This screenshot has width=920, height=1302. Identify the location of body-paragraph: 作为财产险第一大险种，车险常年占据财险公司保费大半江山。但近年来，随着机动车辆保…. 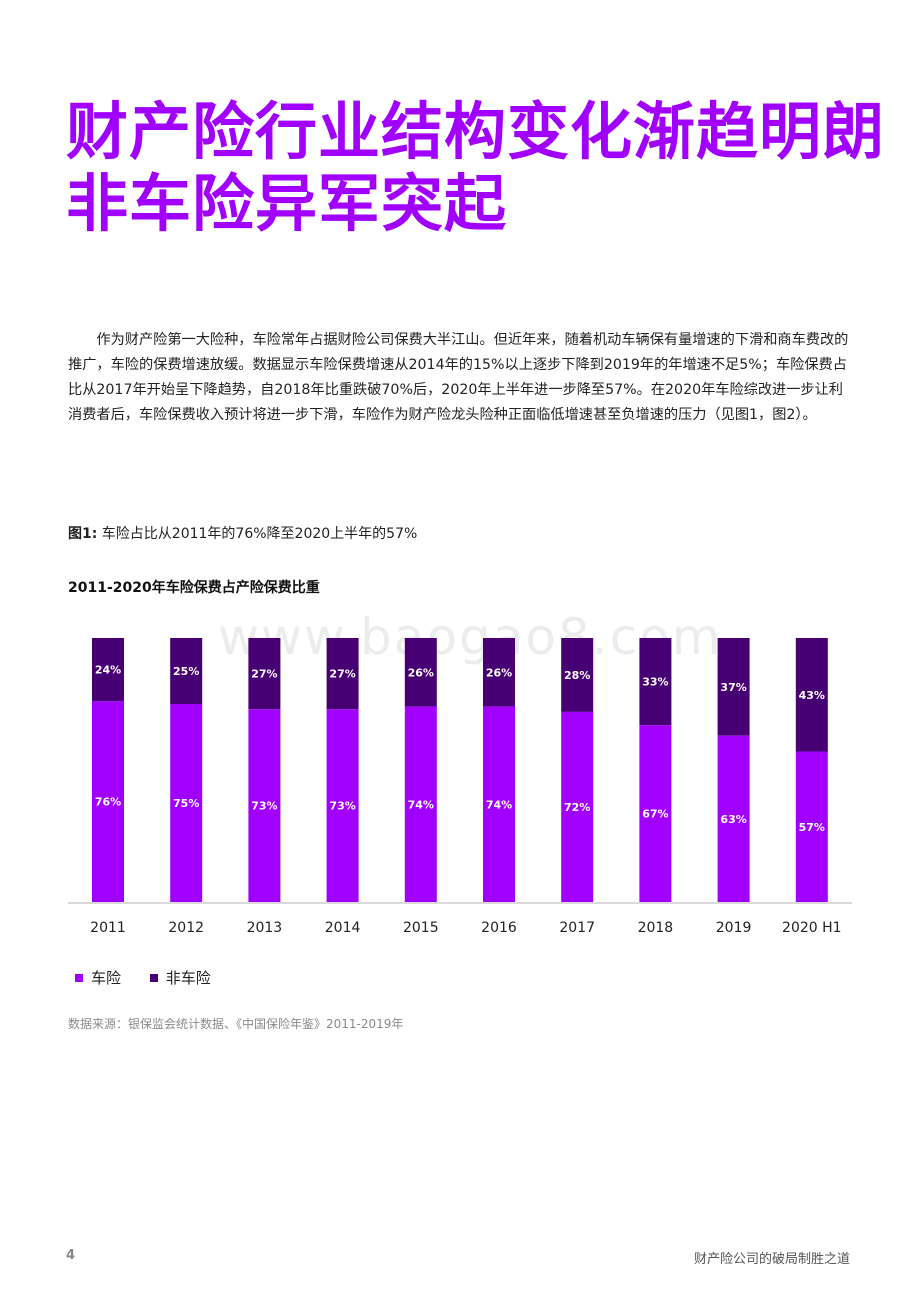
(458, 377).